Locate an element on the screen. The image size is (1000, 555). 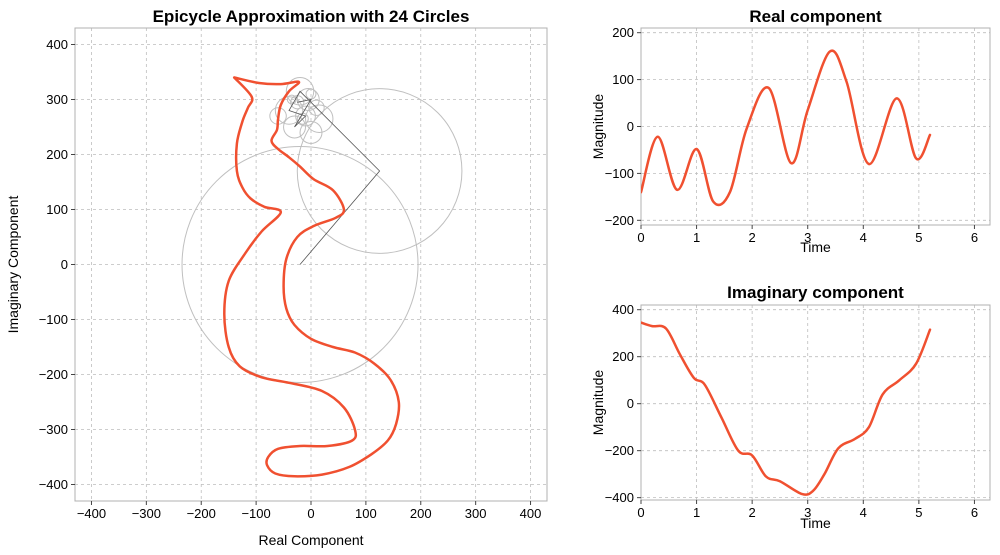
x-tick-label: 200 is located at coordinates (421, 513).